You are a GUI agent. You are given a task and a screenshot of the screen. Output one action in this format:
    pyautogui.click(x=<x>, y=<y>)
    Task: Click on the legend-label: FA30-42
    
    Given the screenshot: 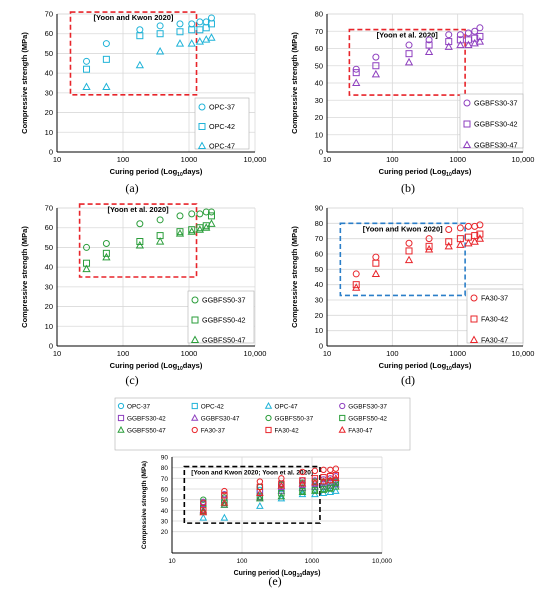 What is the action you would take?
    pyautogui.click(x=287, y=430)
    